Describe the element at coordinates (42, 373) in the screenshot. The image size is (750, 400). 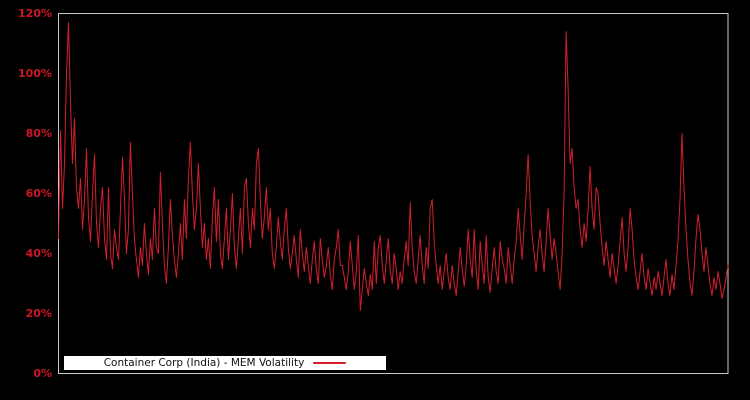
I see `y-tick-label: 0%` at that location.